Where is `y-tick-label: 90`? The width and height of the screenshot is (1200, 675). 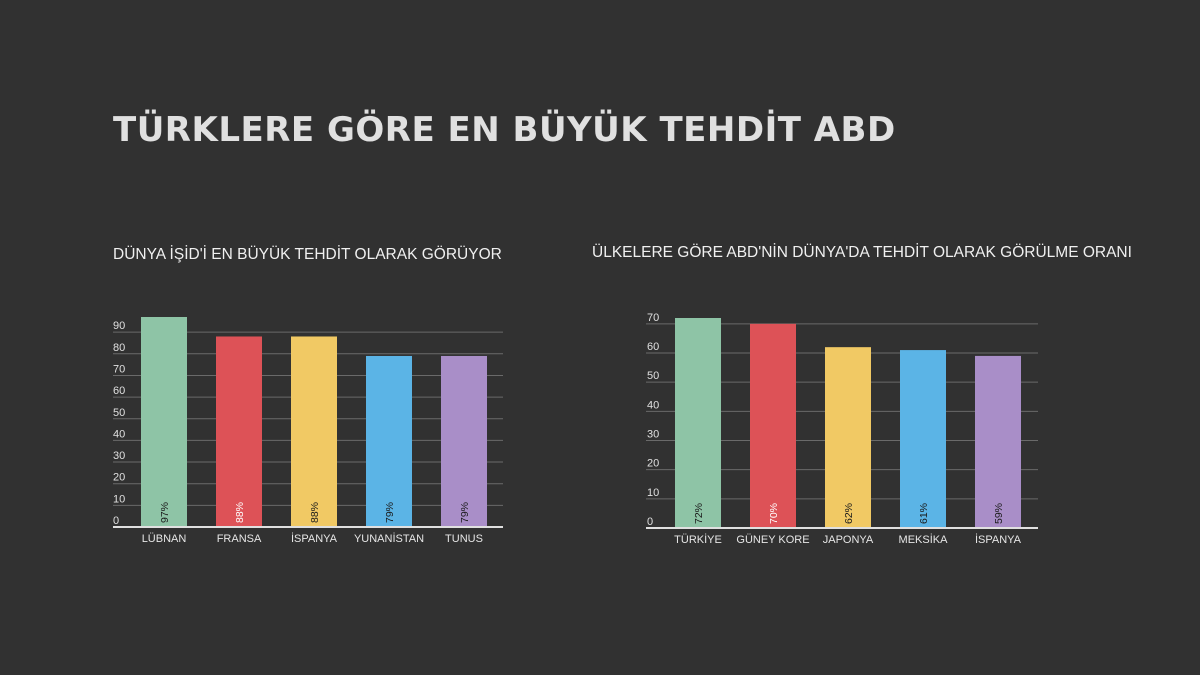
y-tick-label: 90 is located at coordinates (119, 326).